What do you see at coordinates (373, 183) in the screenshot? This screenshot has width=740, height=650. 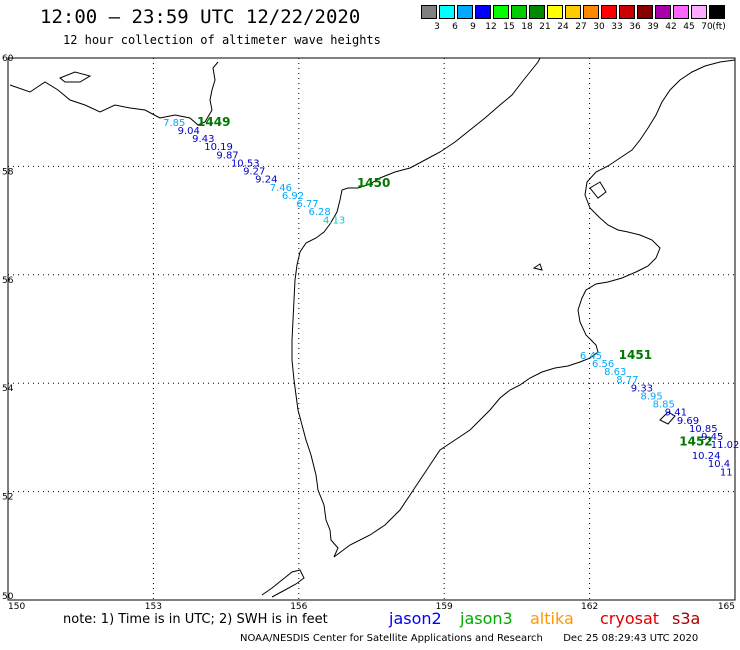 I see `pass-number: 1450` at bounding box center [373, 183].